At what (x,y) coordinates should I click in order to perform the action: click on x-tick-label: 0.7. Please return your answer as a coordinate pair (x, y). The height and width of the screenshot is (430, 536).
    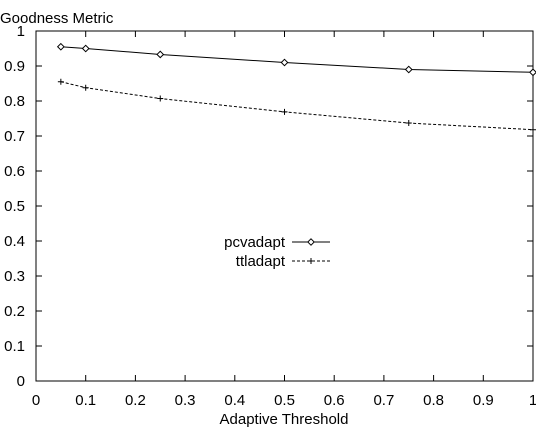
    Looking at the image, I should click on (383, 400).